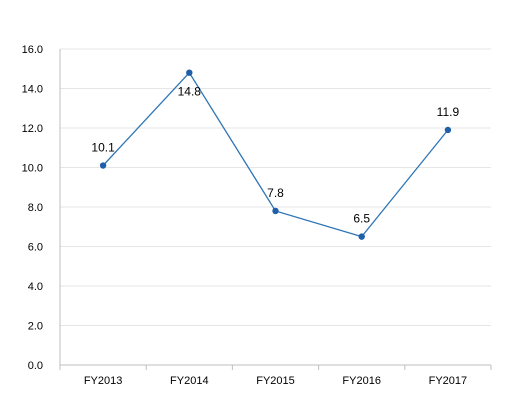  I want to click on x-tick-label: FY2017, so click(448, 381).